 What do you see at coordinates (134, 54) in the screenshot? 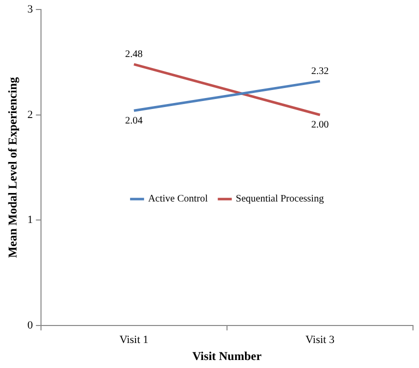
I see `data-label: 2.48` at bounding box center [134, 54].